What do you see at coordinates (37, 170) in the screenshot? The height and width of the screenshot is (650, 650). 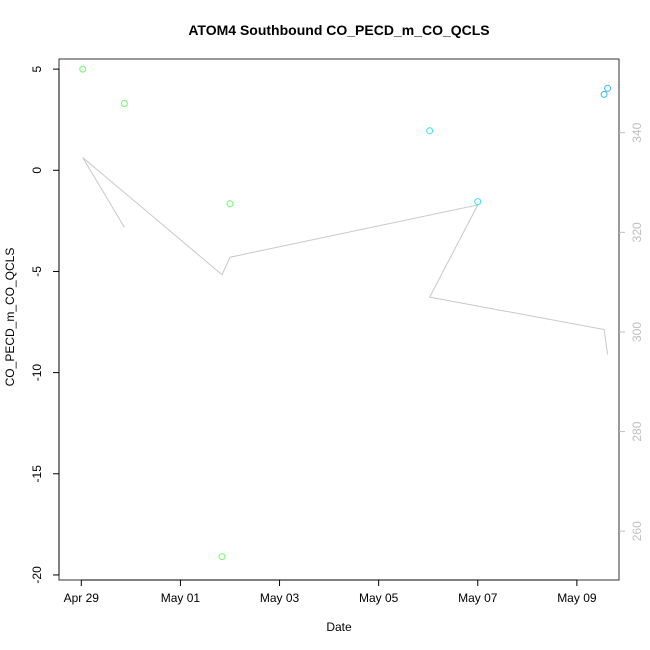 I see `y-tick-label: 0` at bounding box center [37, 170].